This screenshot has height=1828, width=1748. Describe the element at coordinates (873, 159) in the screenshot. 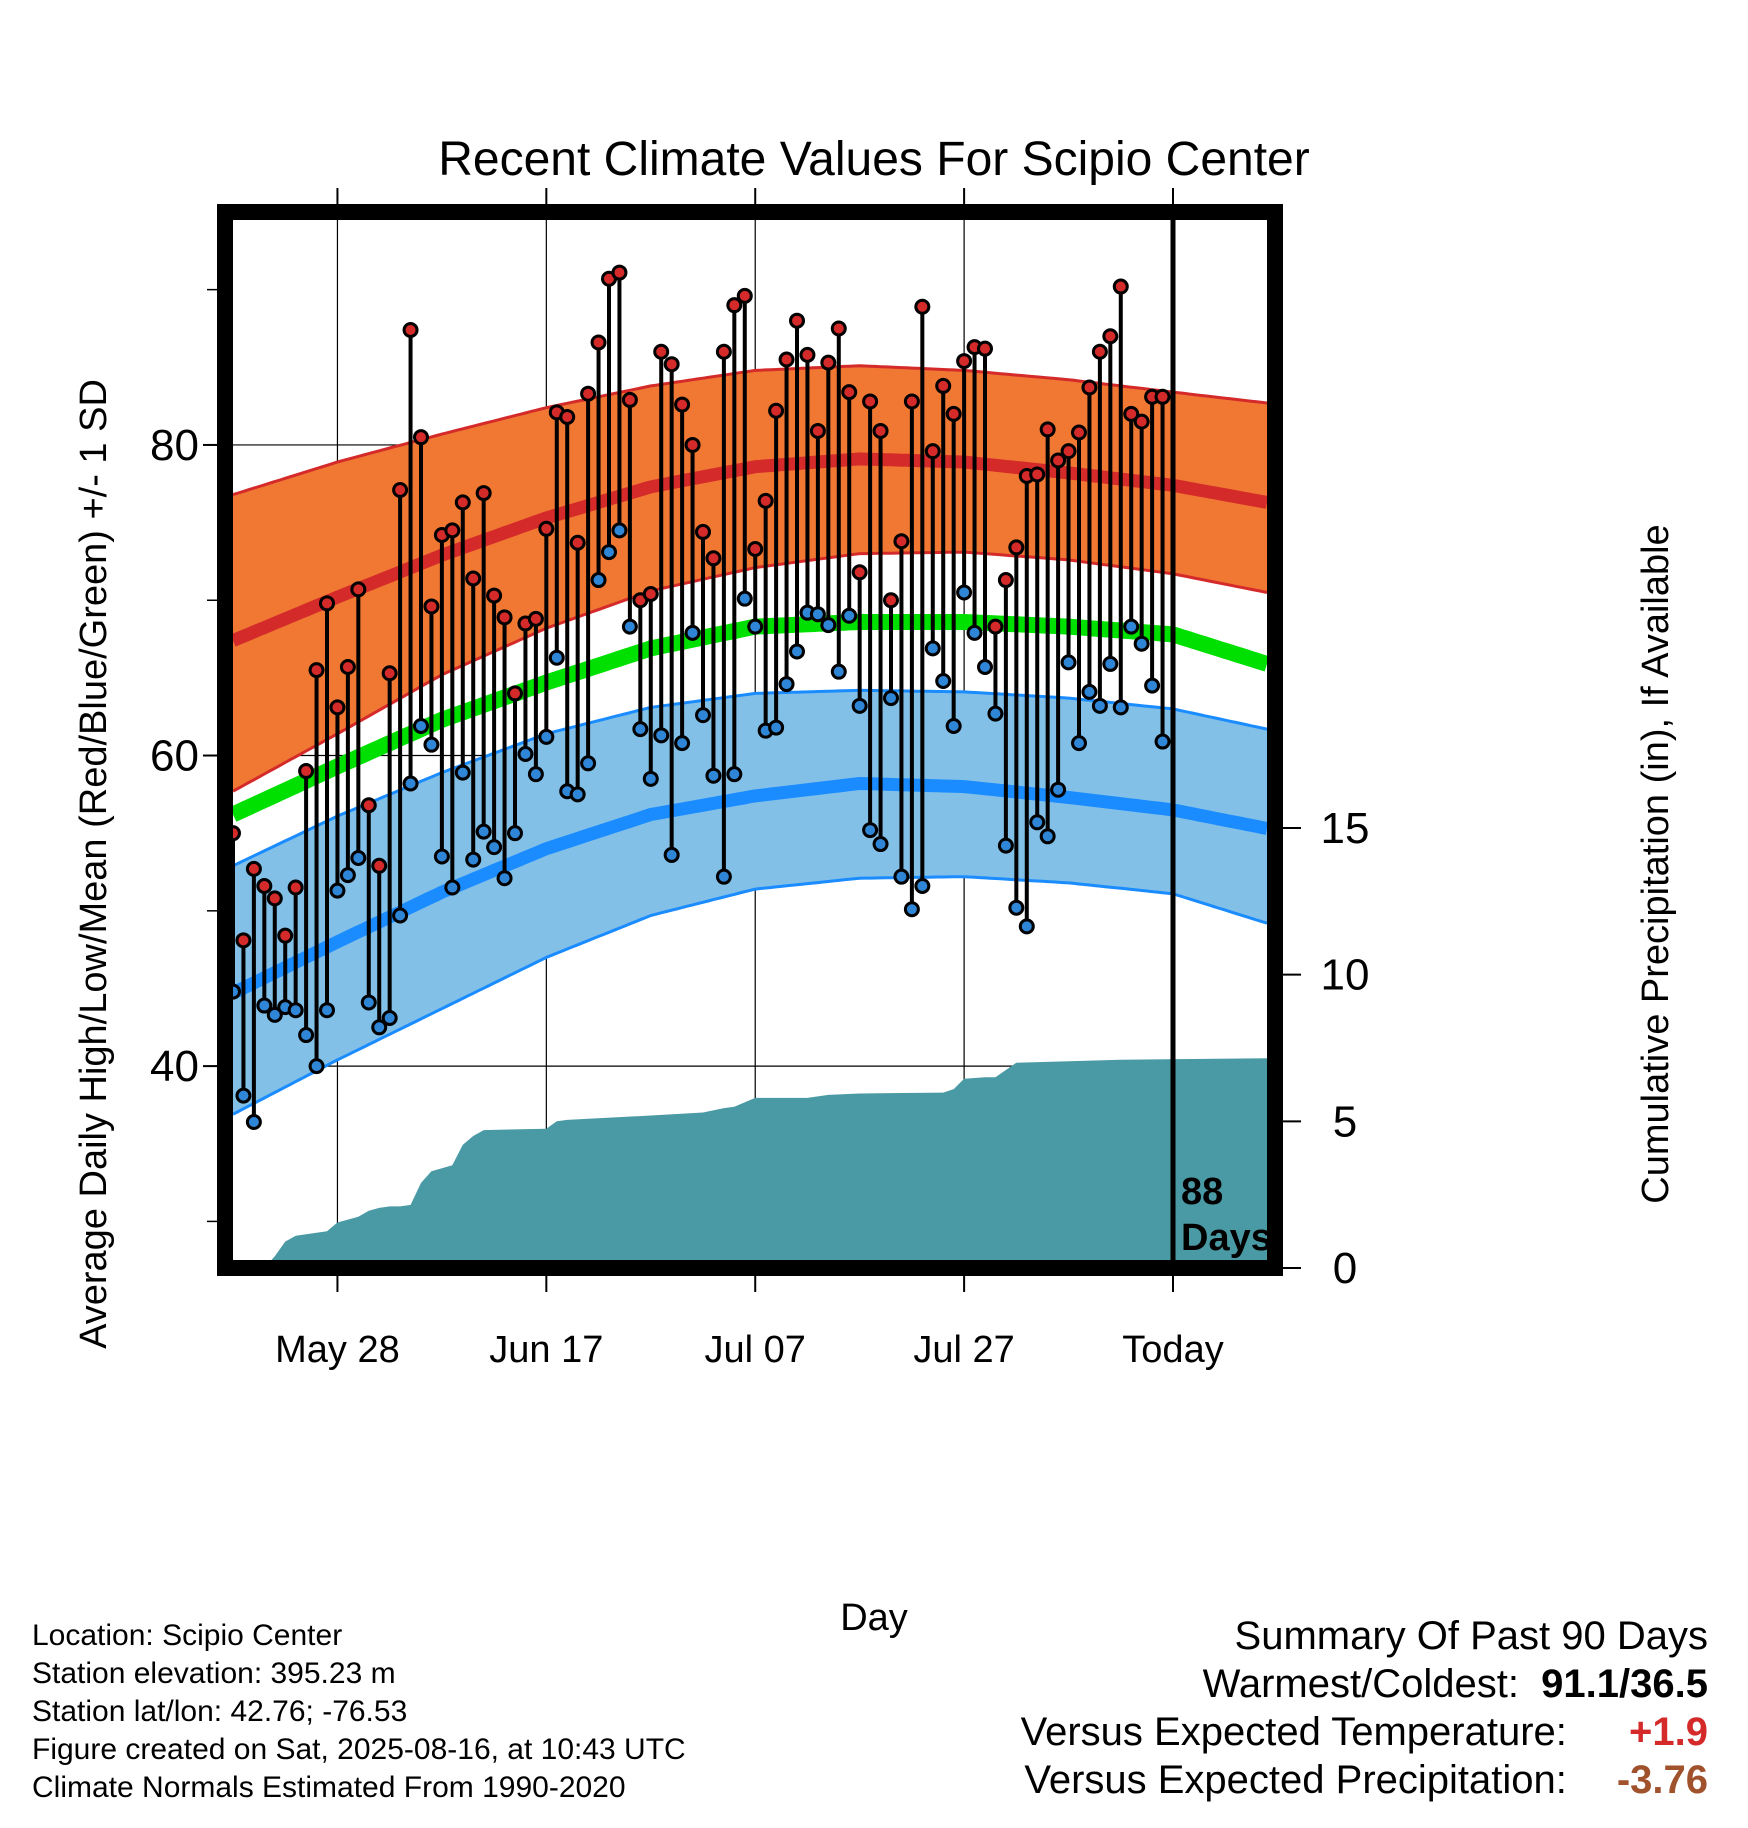

I see `chart-title: Recent Climate Values For Scipio Center` at that location.